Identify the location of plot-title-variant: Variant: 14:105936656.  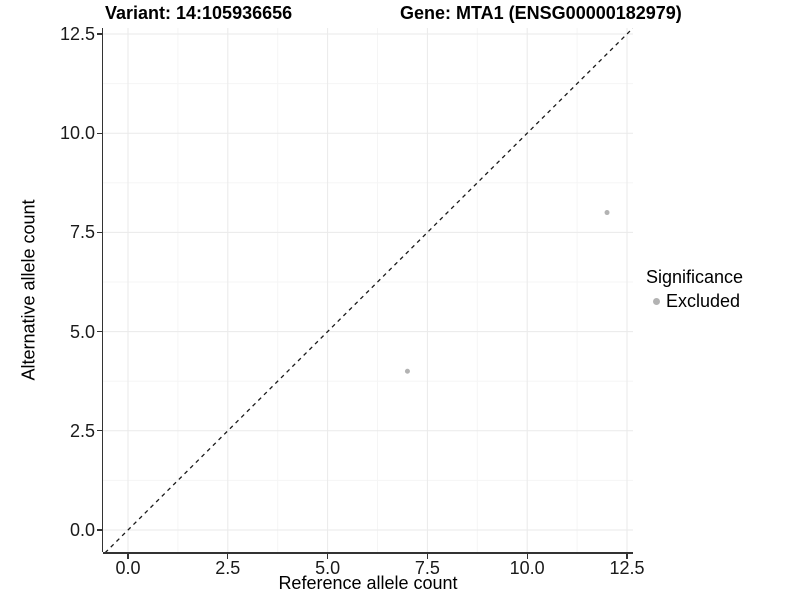
(199, 13).